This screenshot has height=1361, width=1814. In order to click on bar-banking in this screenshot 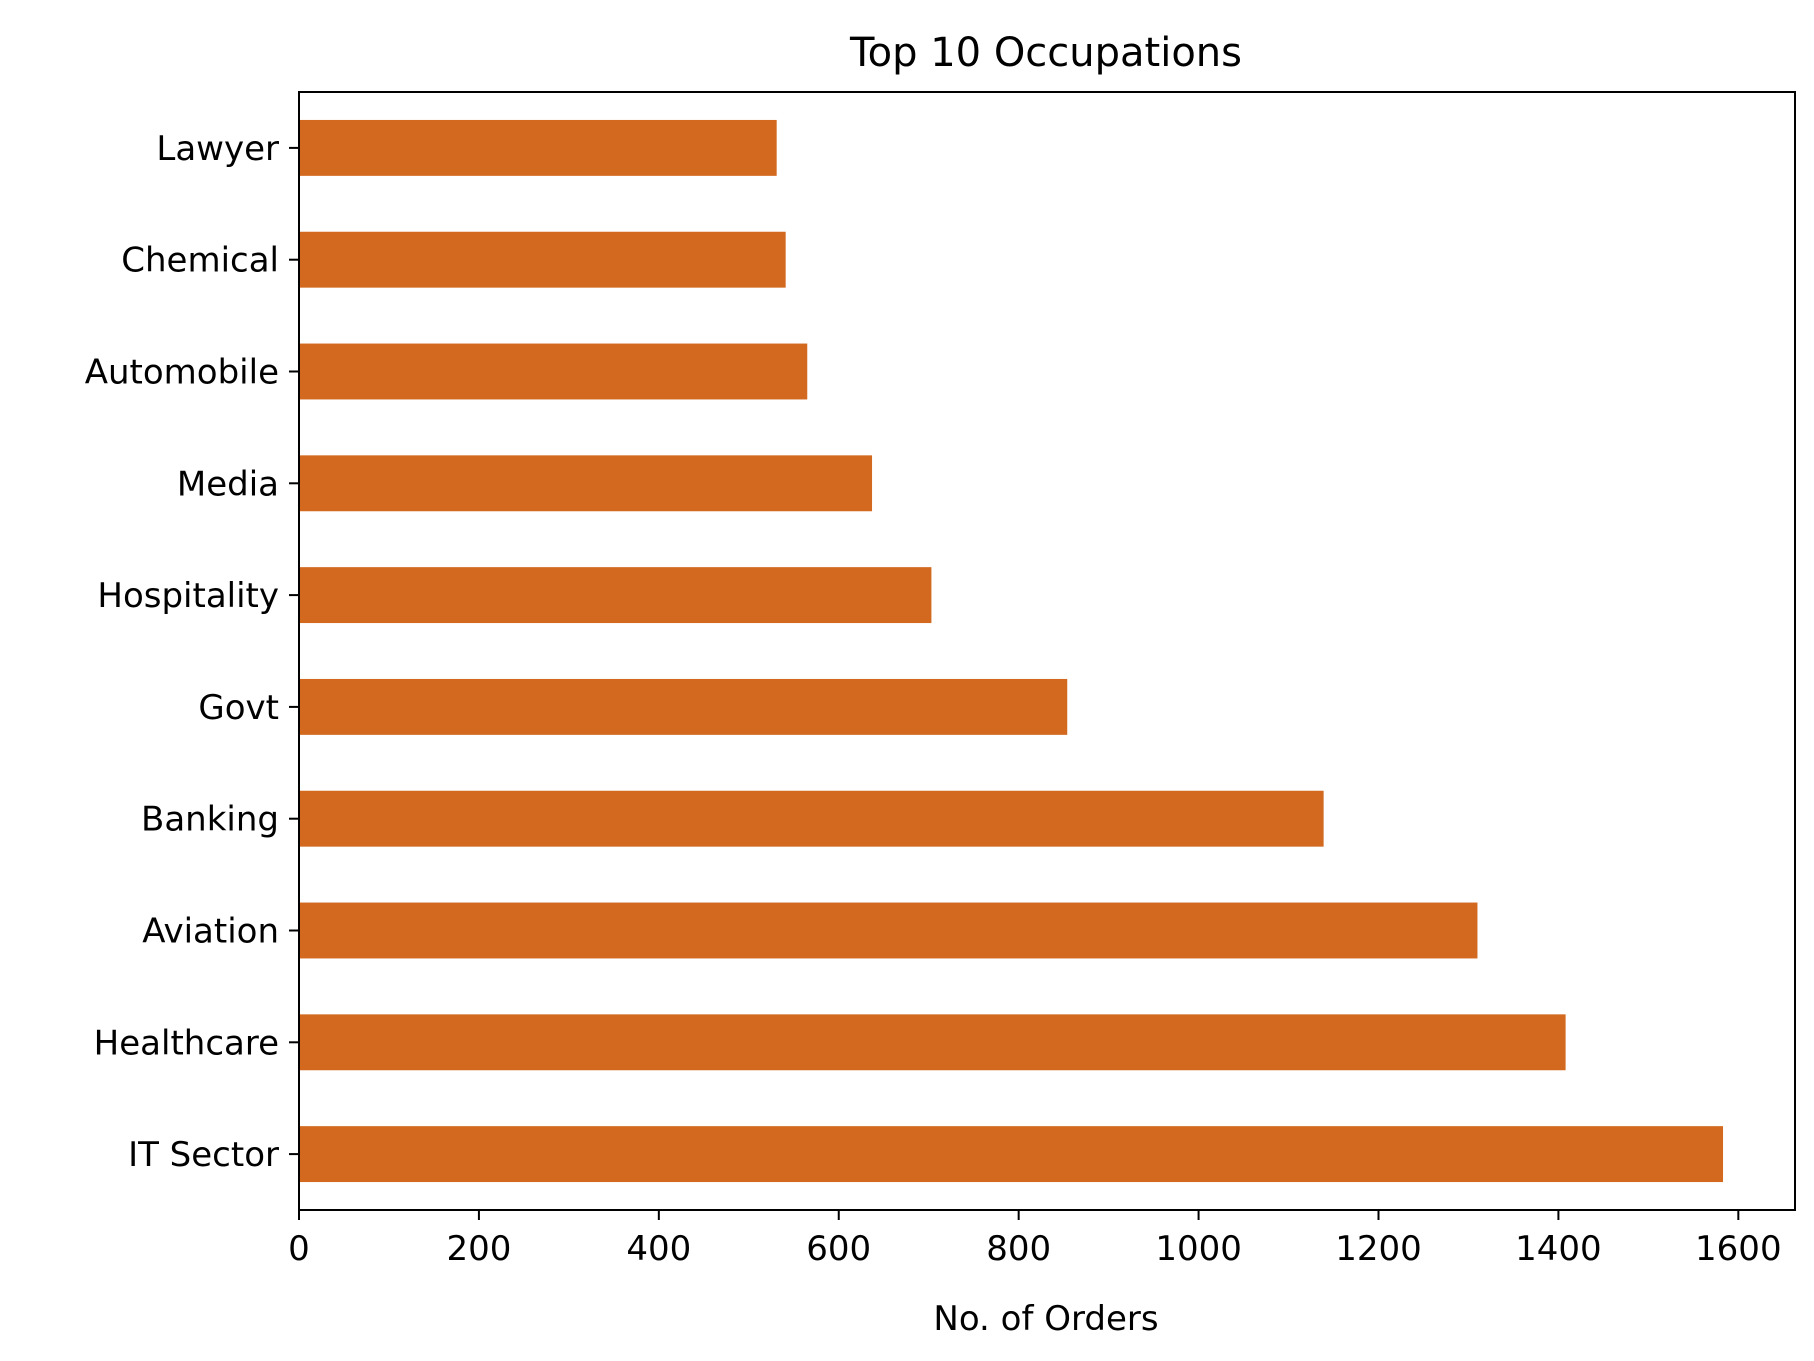, I will do `click(811, 818)`.